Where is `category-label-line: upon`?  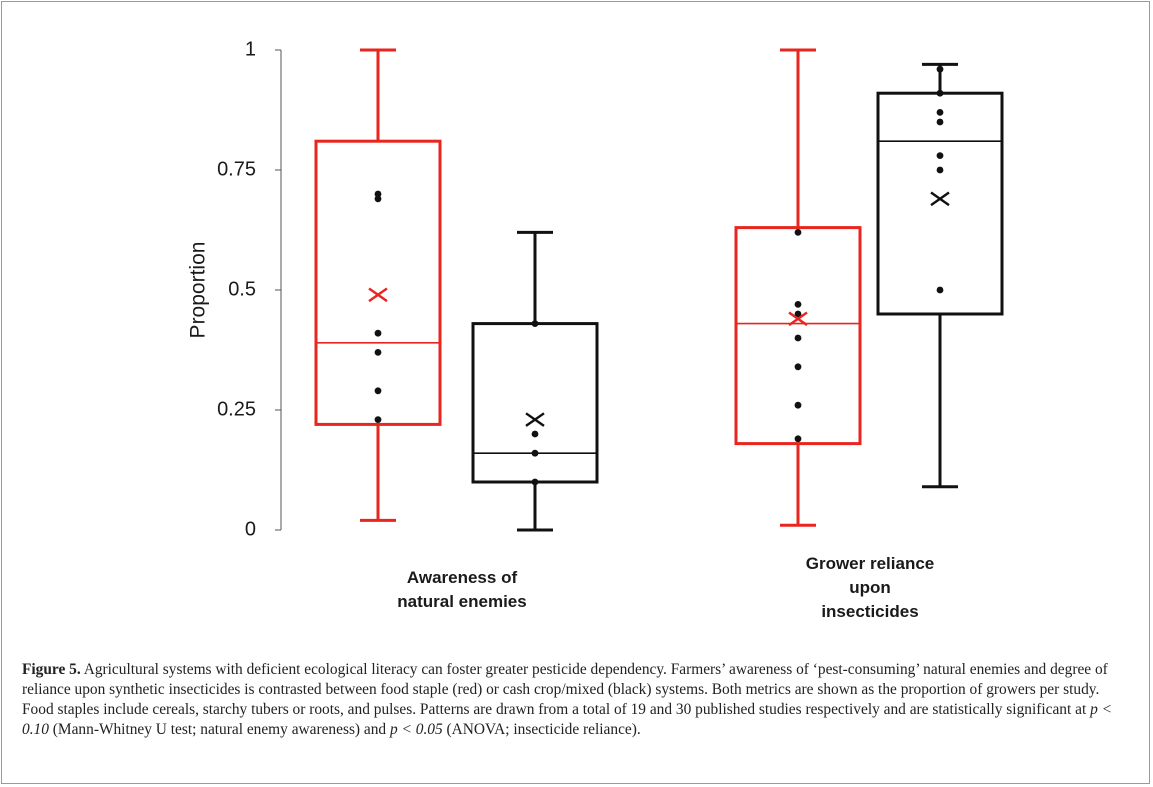 category-label-line: upon is located at coordinates (870, 587).